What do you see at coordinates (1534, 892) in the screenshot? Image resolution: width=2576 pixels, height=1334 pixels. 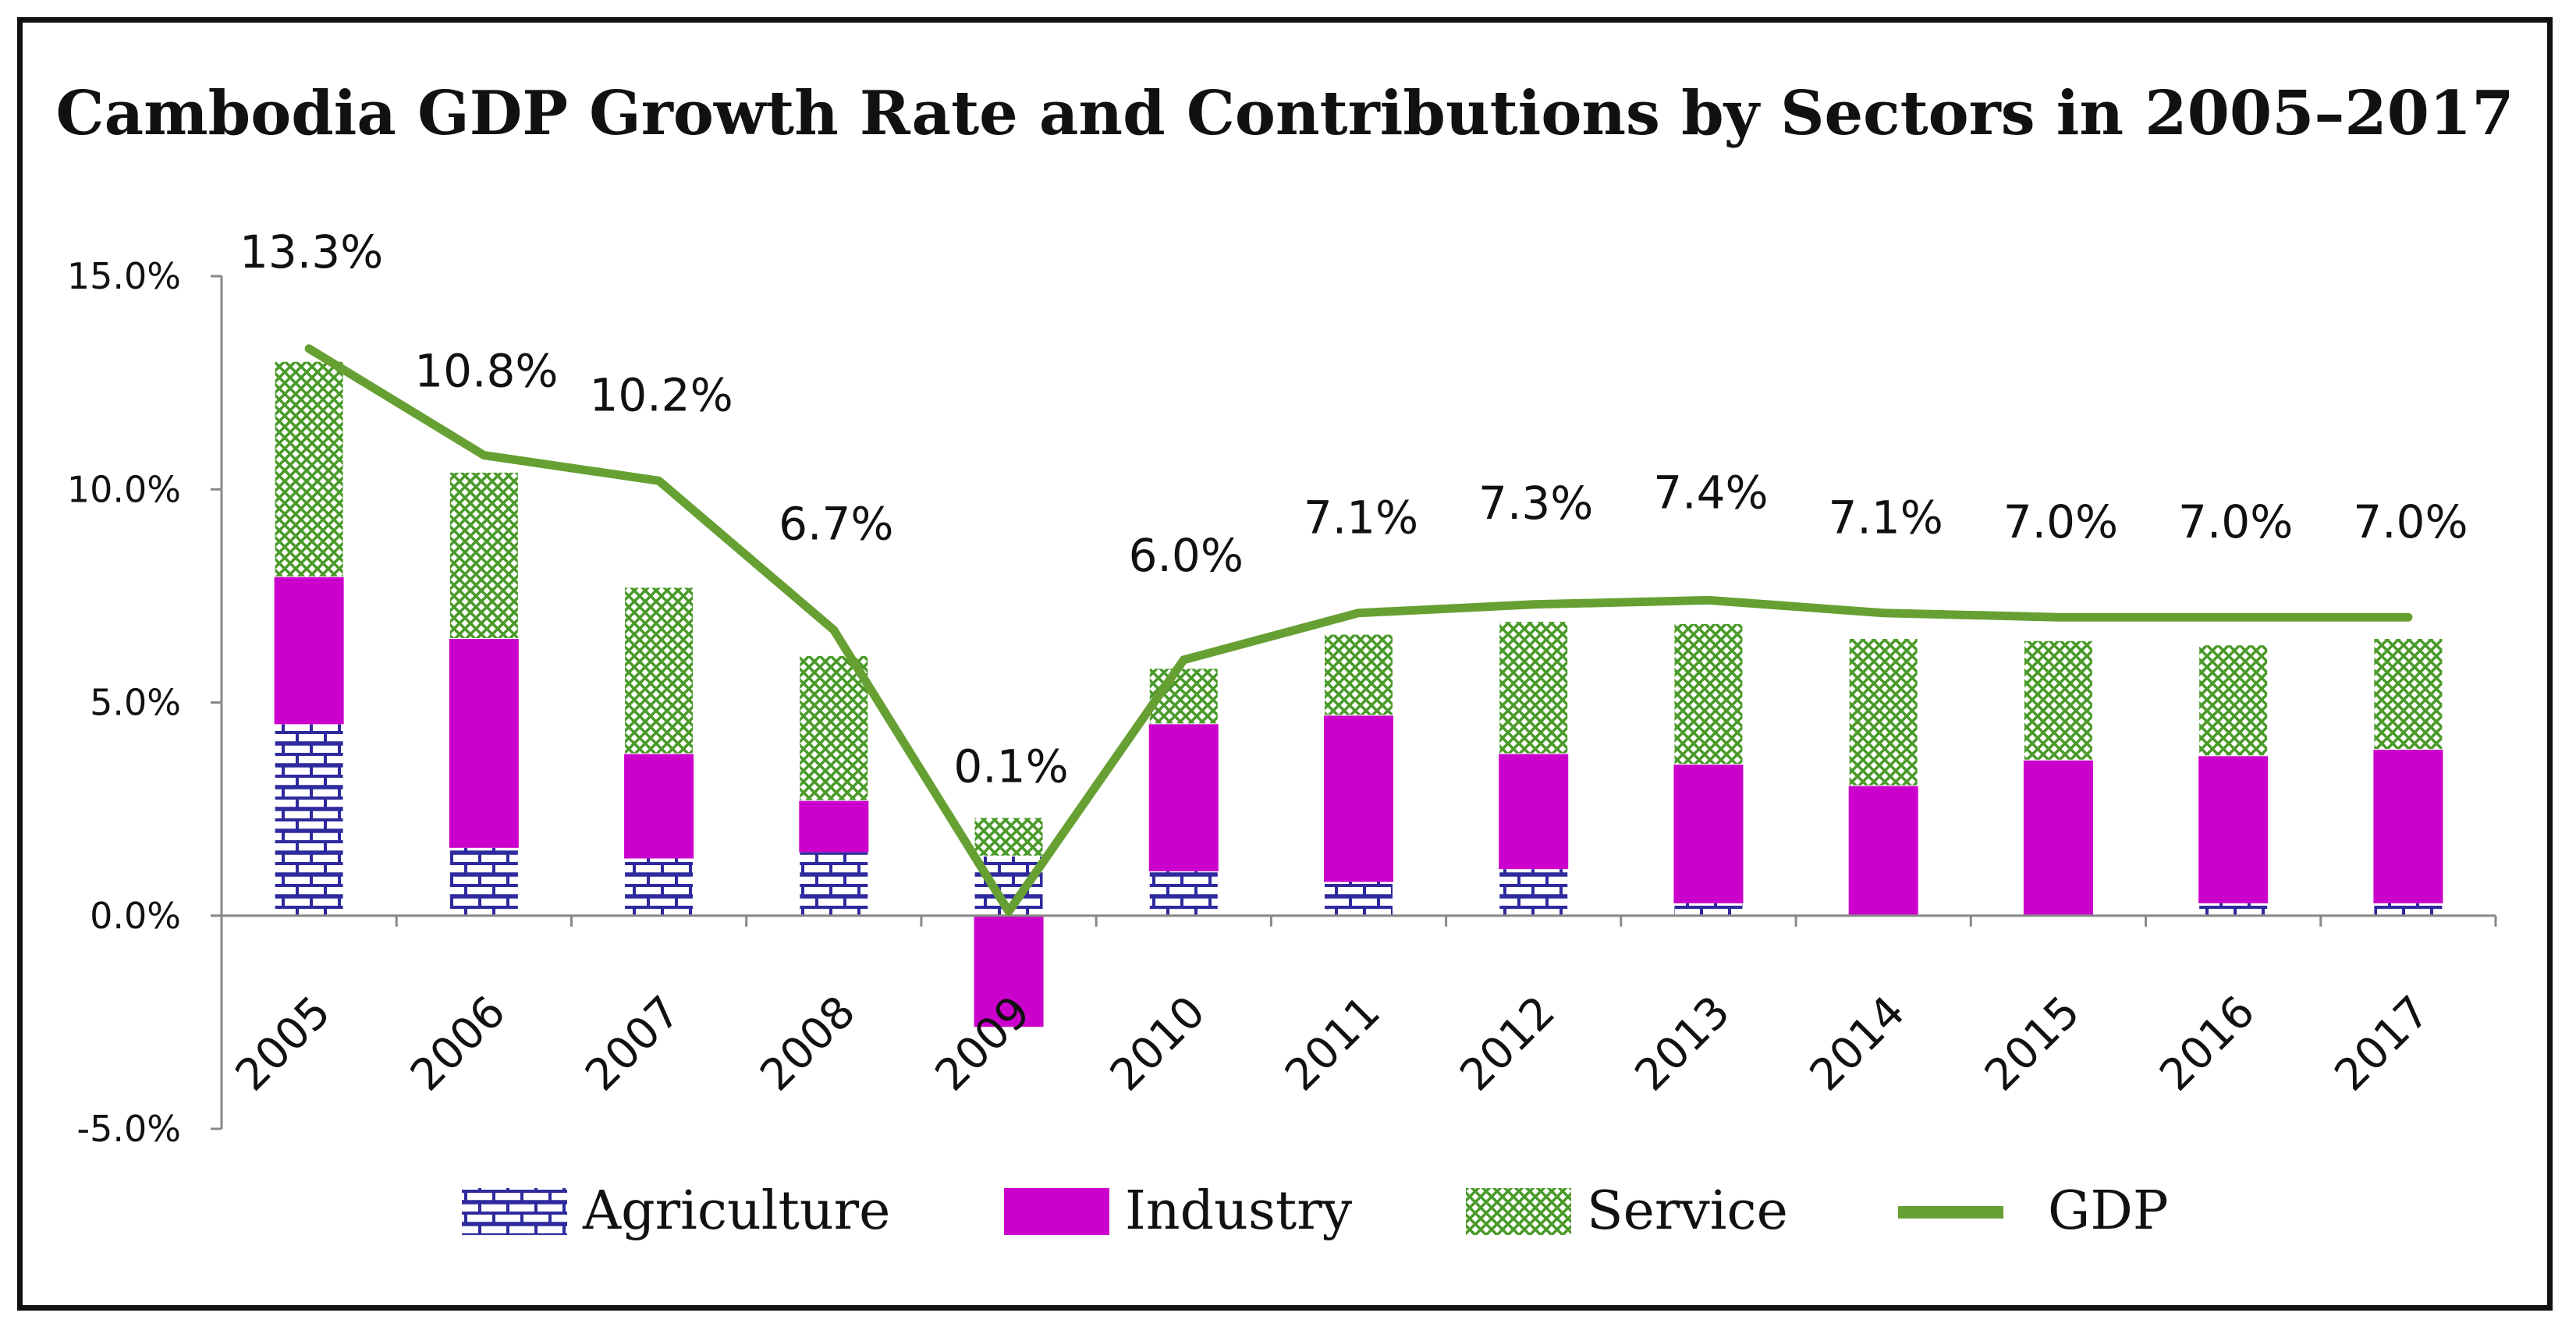 I see `bar-agriculture-2012` at bounding box center [1534, 892].